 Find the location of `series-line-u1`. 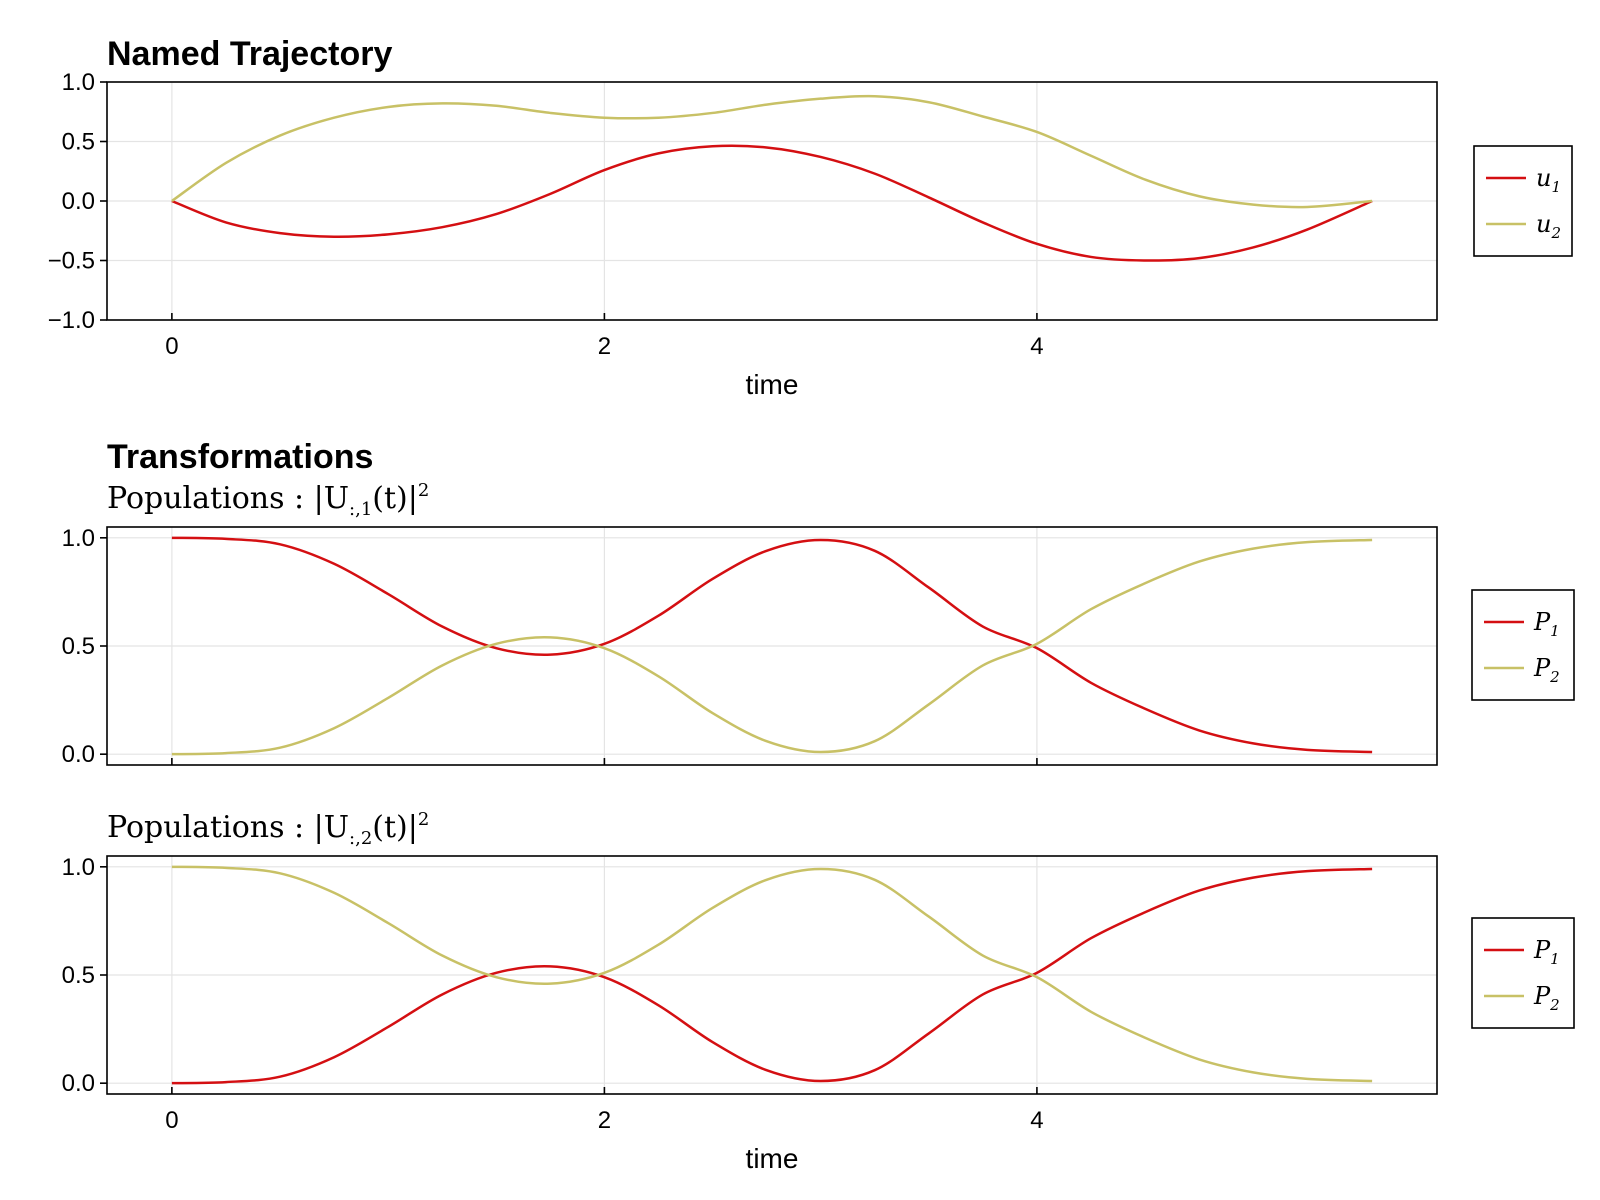

series-line-u1 is located at coordinates (772, 203).